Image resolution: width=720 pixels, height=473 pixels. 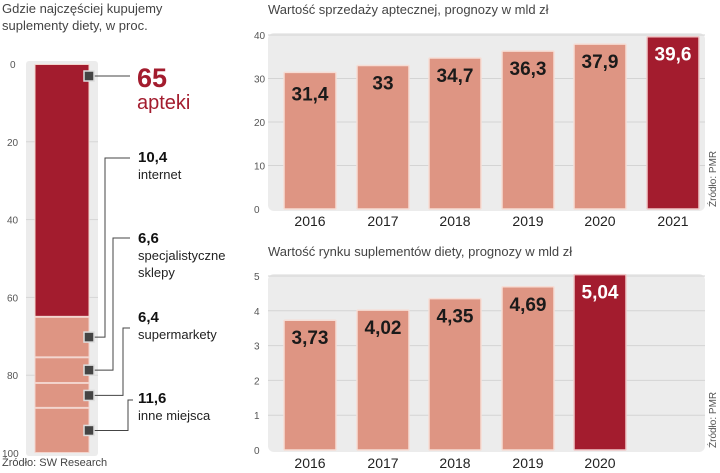 I want to click on data-label: 4,02, so click(x=383, y=328).